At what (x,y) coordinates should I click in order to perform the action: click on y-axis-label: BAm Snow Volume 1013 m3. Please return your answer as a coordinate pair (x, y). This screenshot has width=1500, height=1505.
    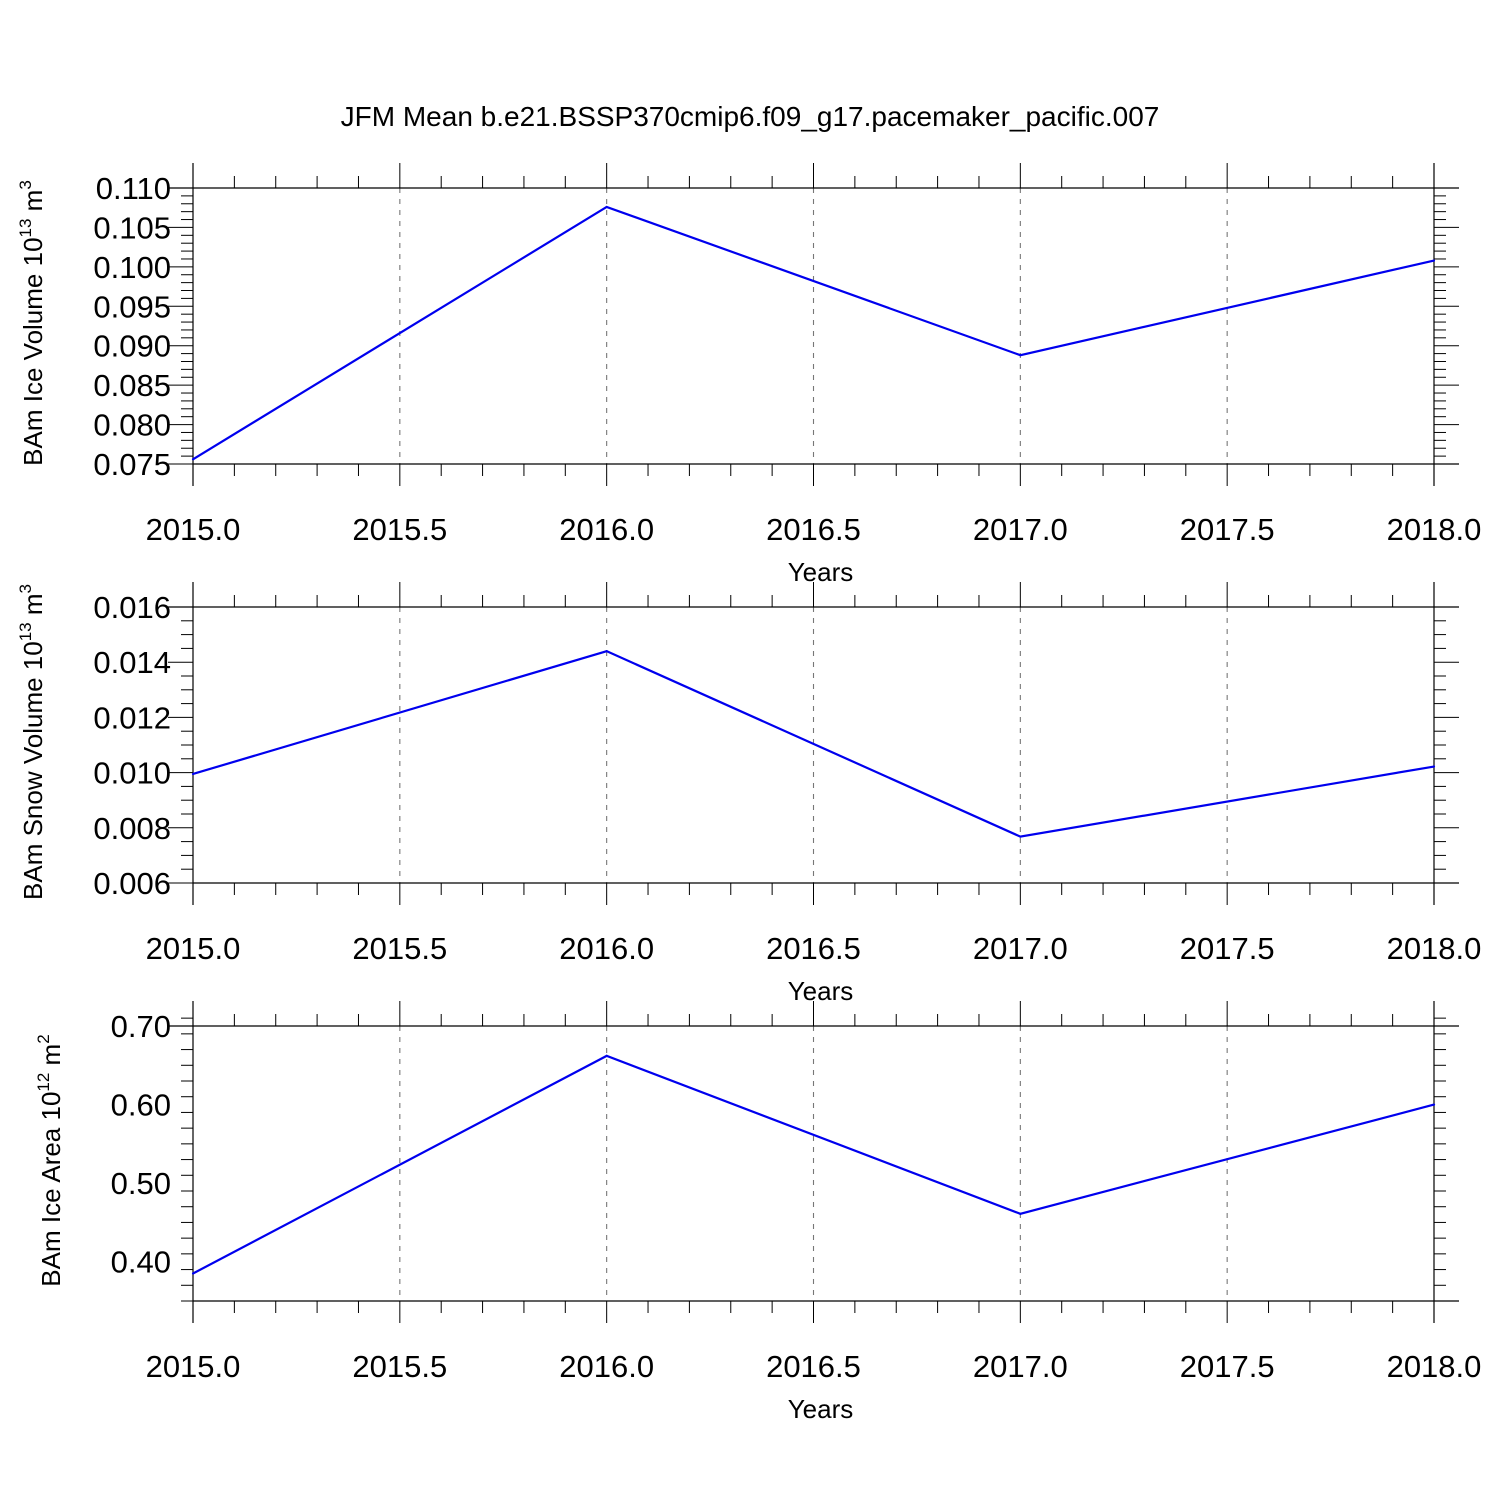
    Looking at the image, I should click on (32, 742).